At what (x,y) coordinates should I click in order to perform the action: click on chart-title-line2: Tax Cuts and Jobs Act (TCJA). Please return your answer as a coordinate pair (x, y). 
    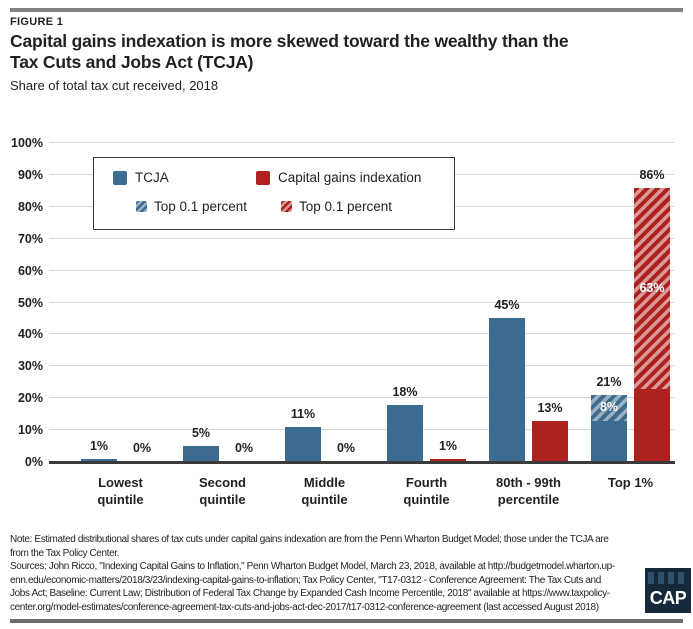
    Looking at the image, I should click on (132, 62).